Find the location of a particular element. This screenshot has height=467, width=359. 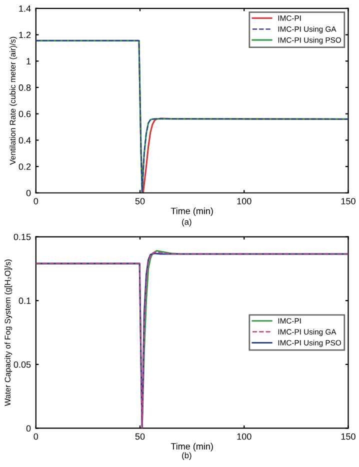

y-tick-label: 0.6 is located at coordinates (24, 114).